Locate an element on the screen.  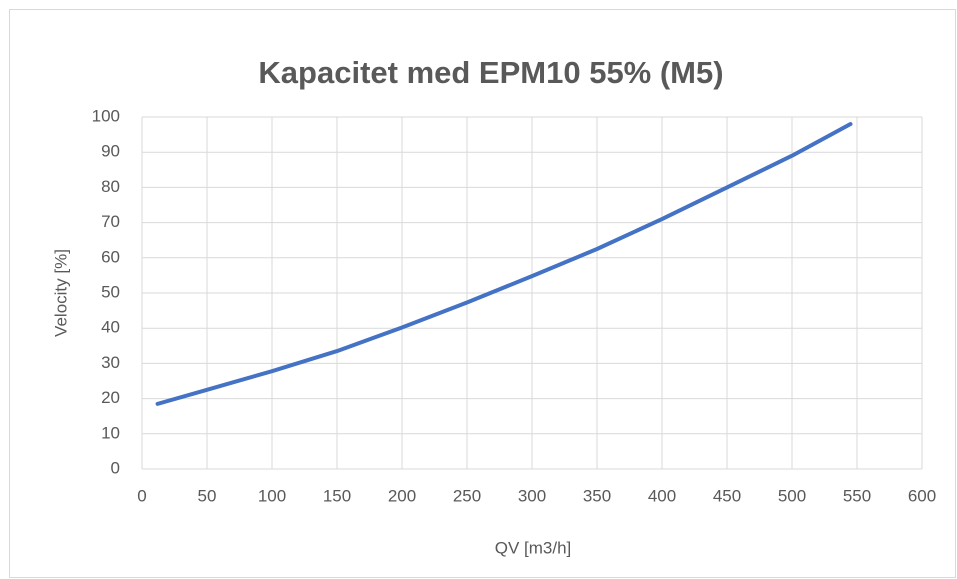
x-tick-label: 250 is located at coordinates (467, 495).